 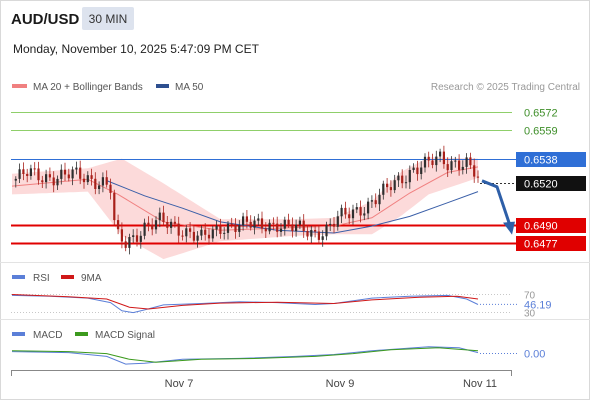 What do you see at coordinates (551, 183) in the screenshot?
I see `last-price-label-bg` at bounding box center [551, 183].